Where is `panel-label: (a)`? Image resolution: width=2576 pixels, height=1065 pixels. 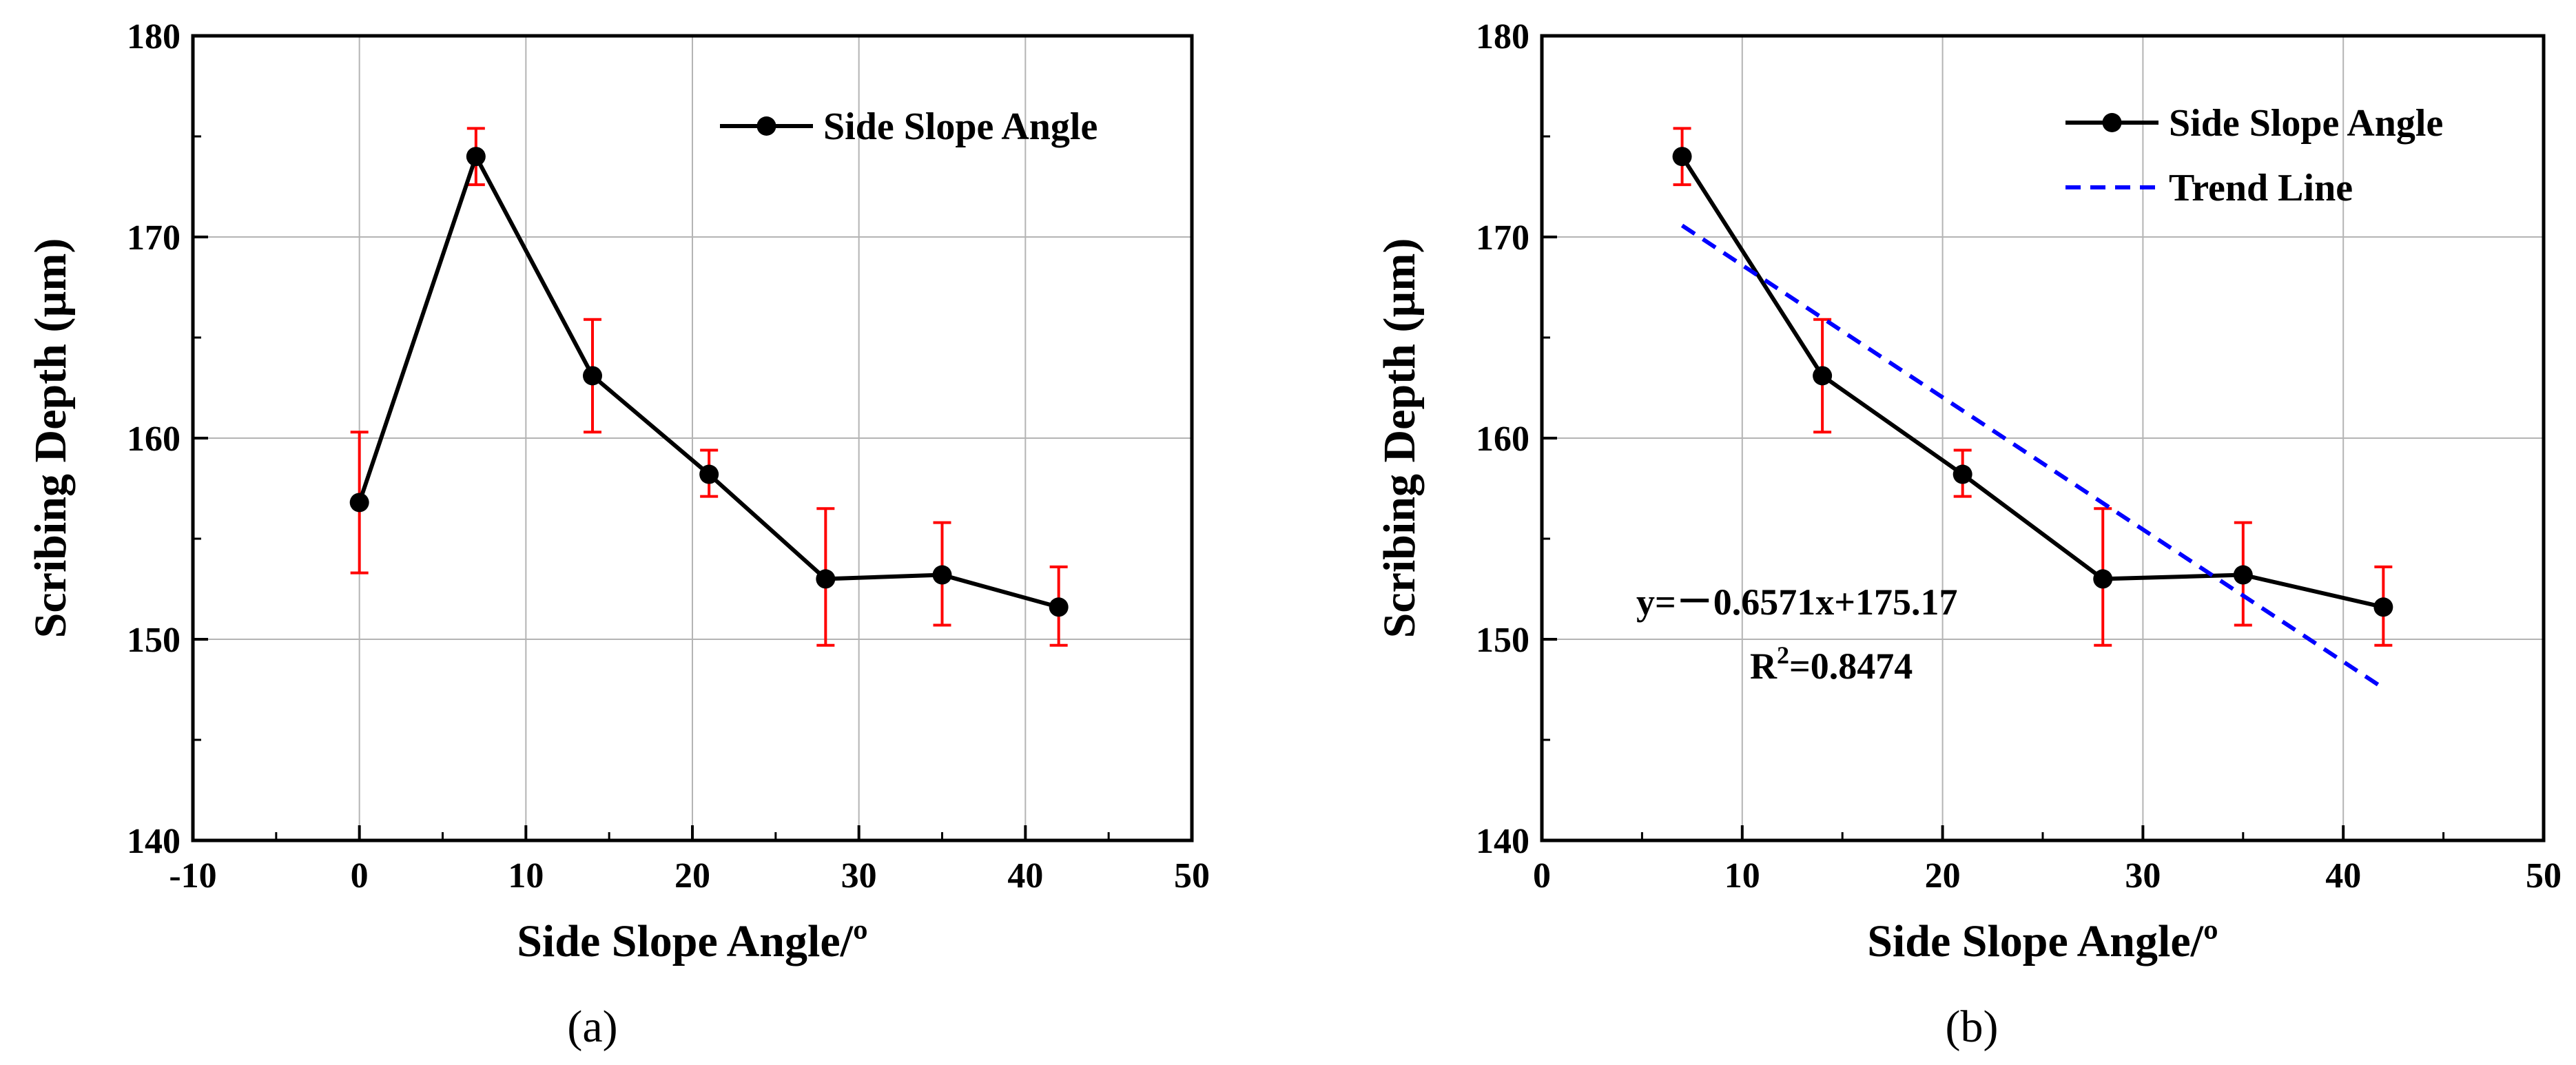 panel-label: (a) is located at coordinates (592, 1027).